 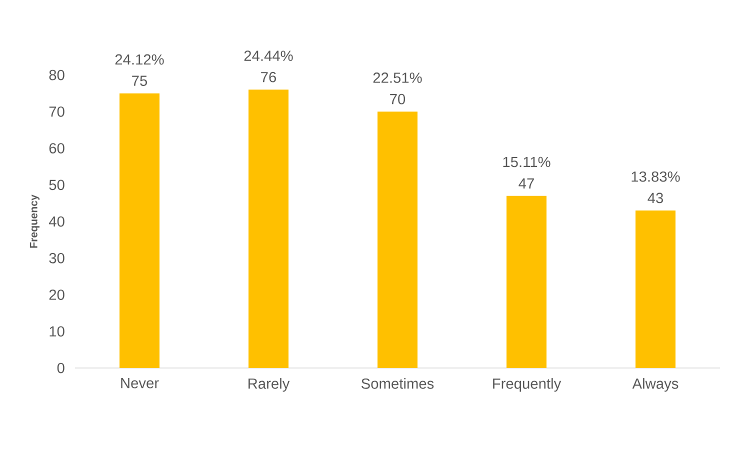 What do you see at coordinates (56, 295) in the screenshot?
I see `y-tick-label: 20` at bounding box center [56, 295].